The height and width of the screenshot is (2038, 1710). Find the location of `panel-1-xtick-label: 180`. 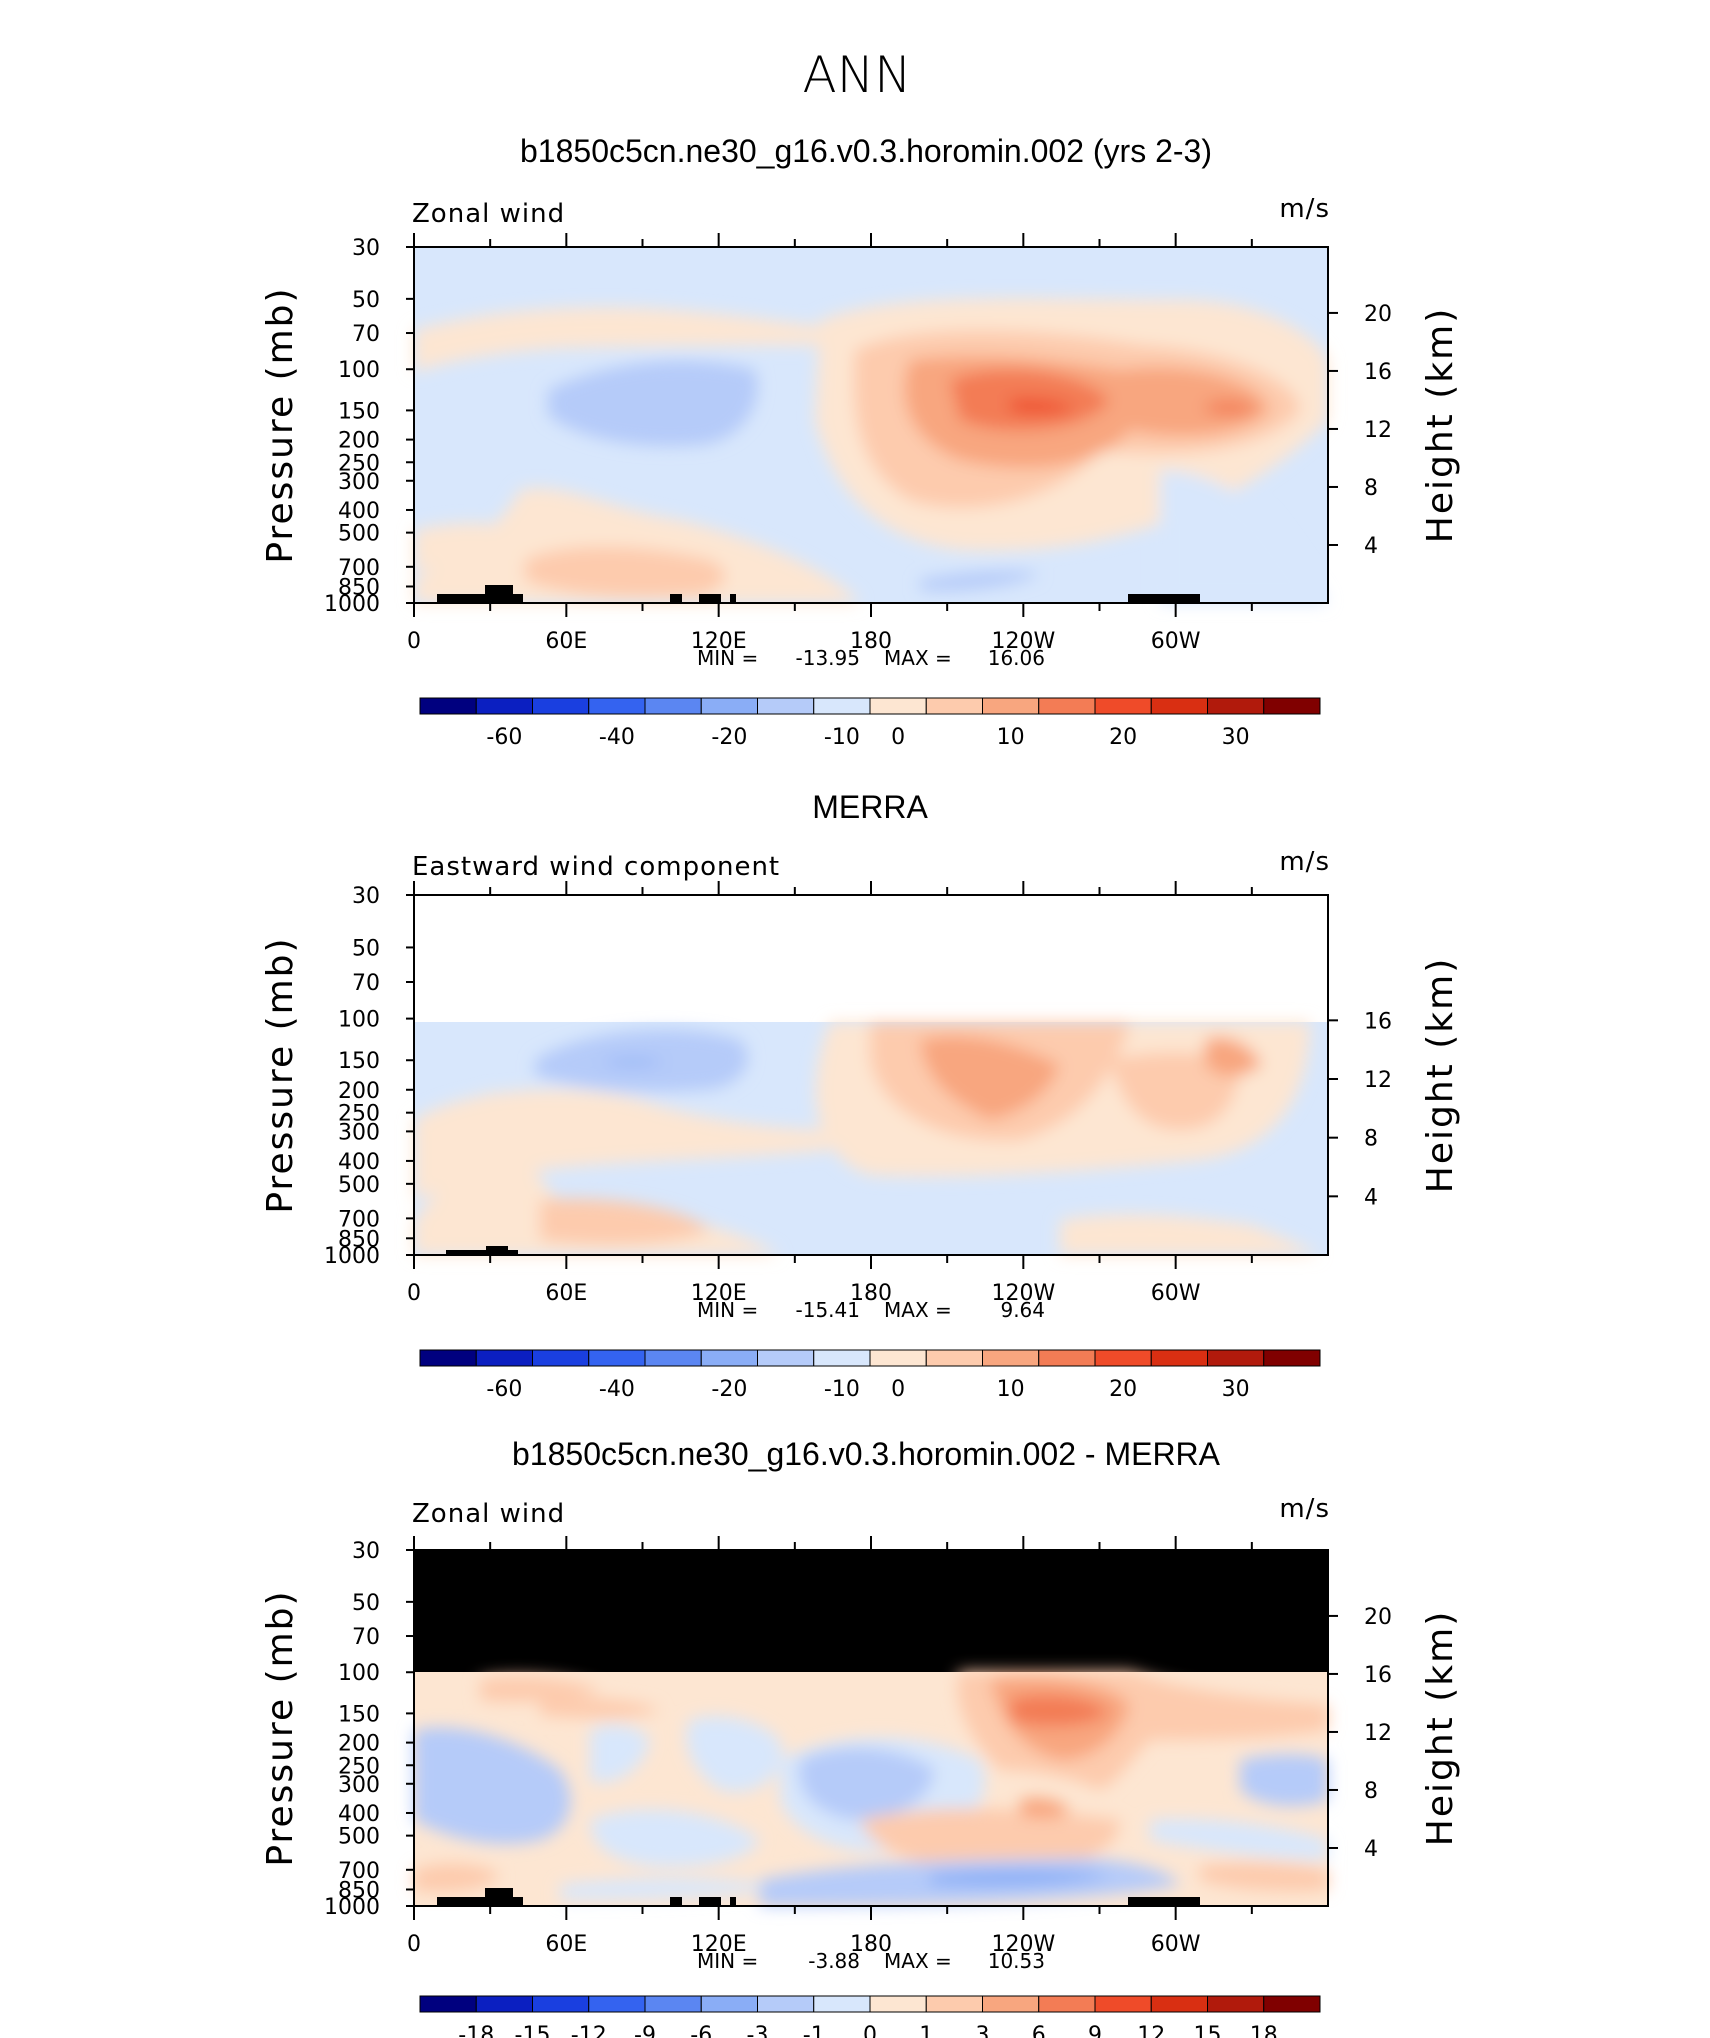

panel-1-xtick-label: 180 is located at coordinates (871, 641).